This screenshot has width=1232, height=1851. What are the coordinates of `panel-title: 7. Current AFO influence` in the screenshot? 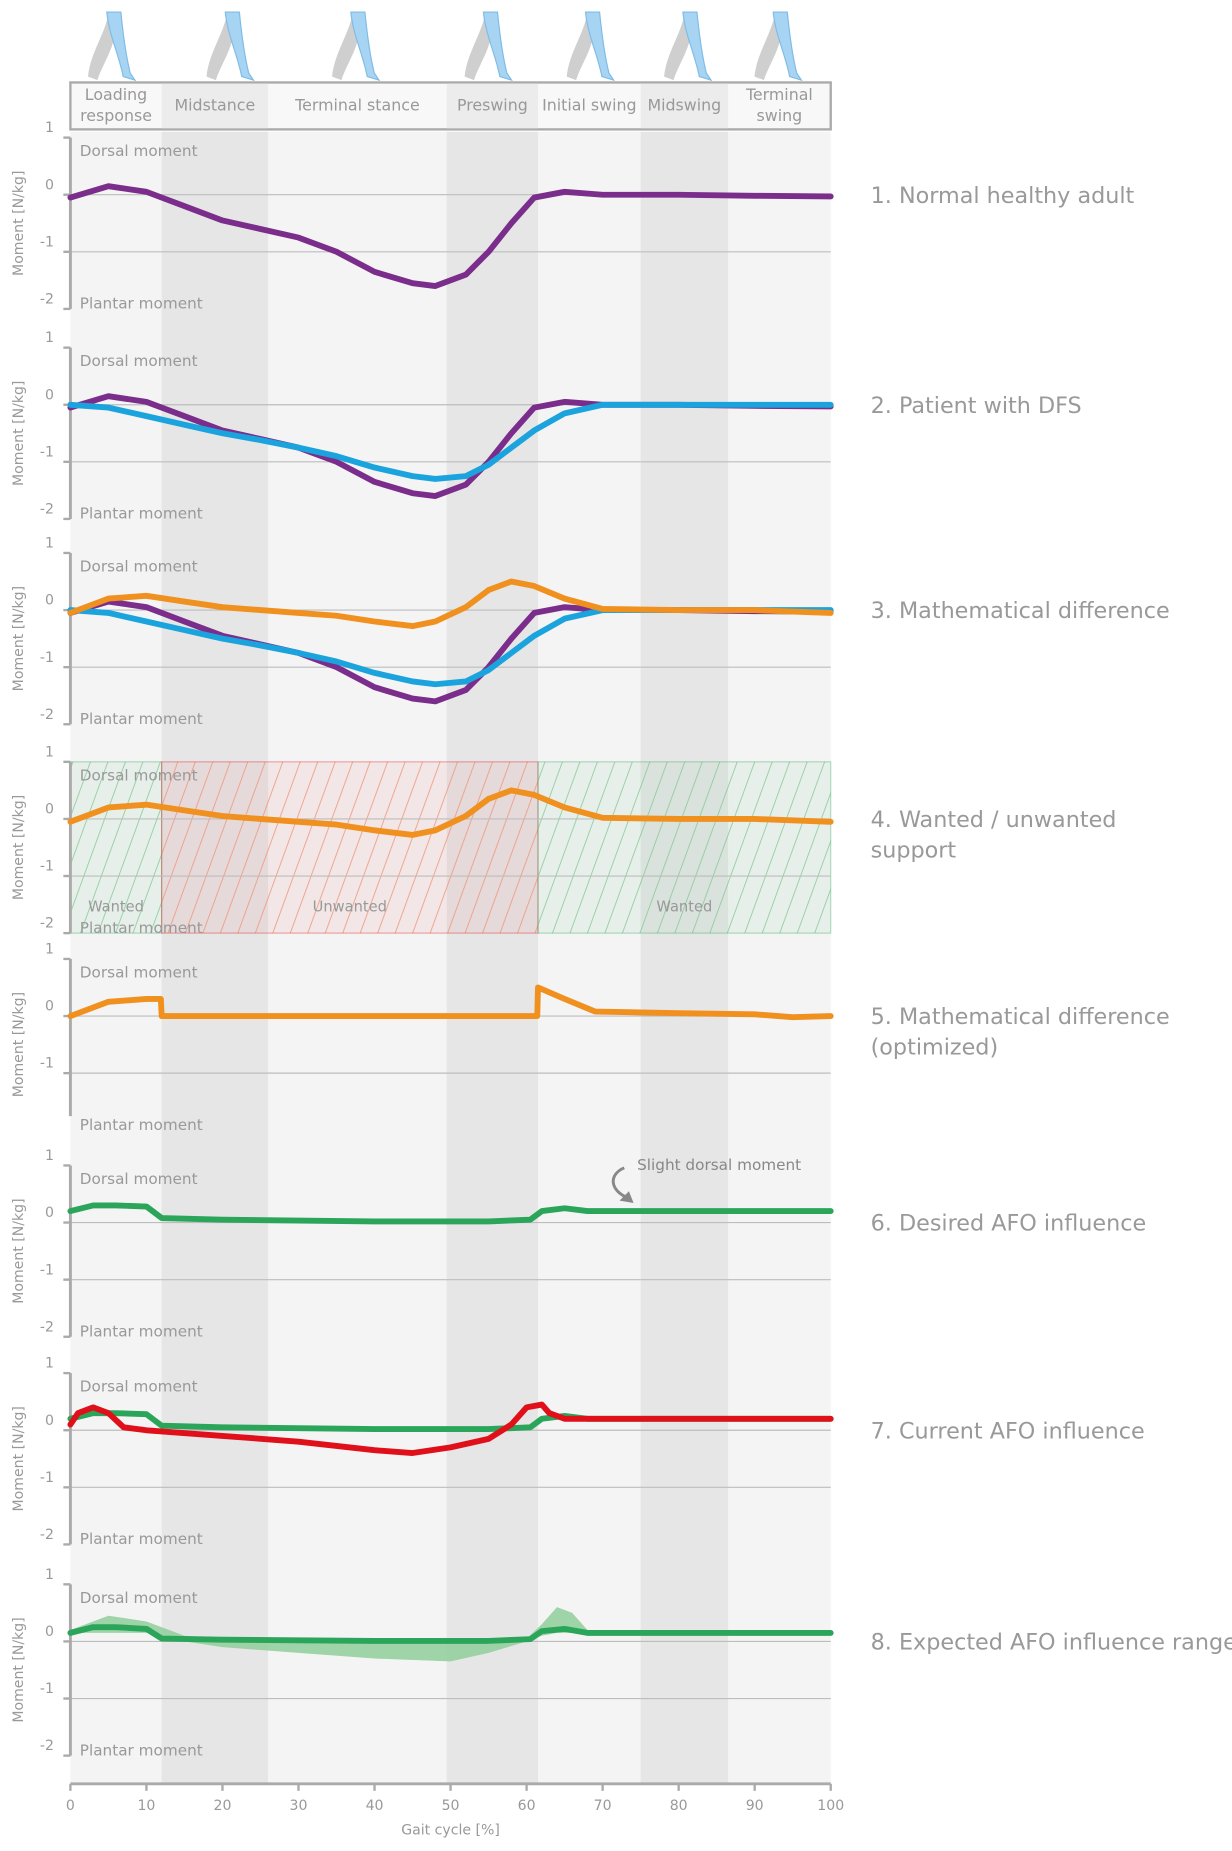 It's located at (1008, 1431).